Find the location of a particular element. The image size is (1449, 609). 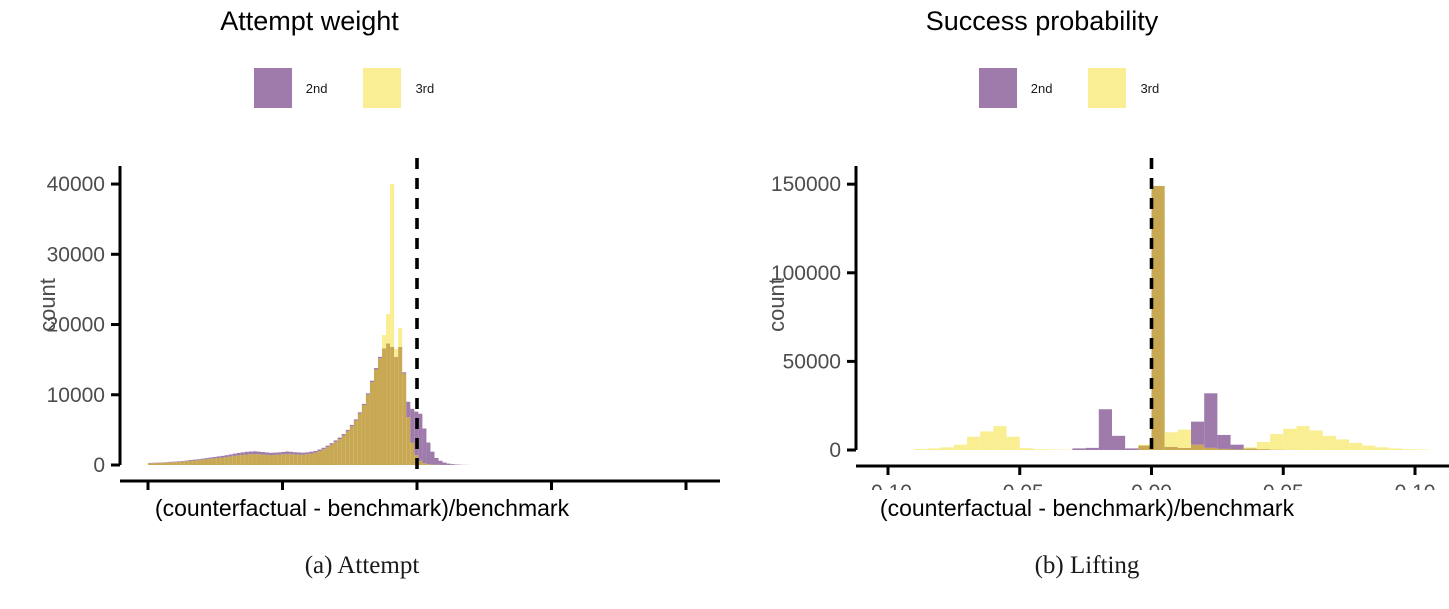

legend-attempt: 2nd 3rd is located at coordinates (362, 88).